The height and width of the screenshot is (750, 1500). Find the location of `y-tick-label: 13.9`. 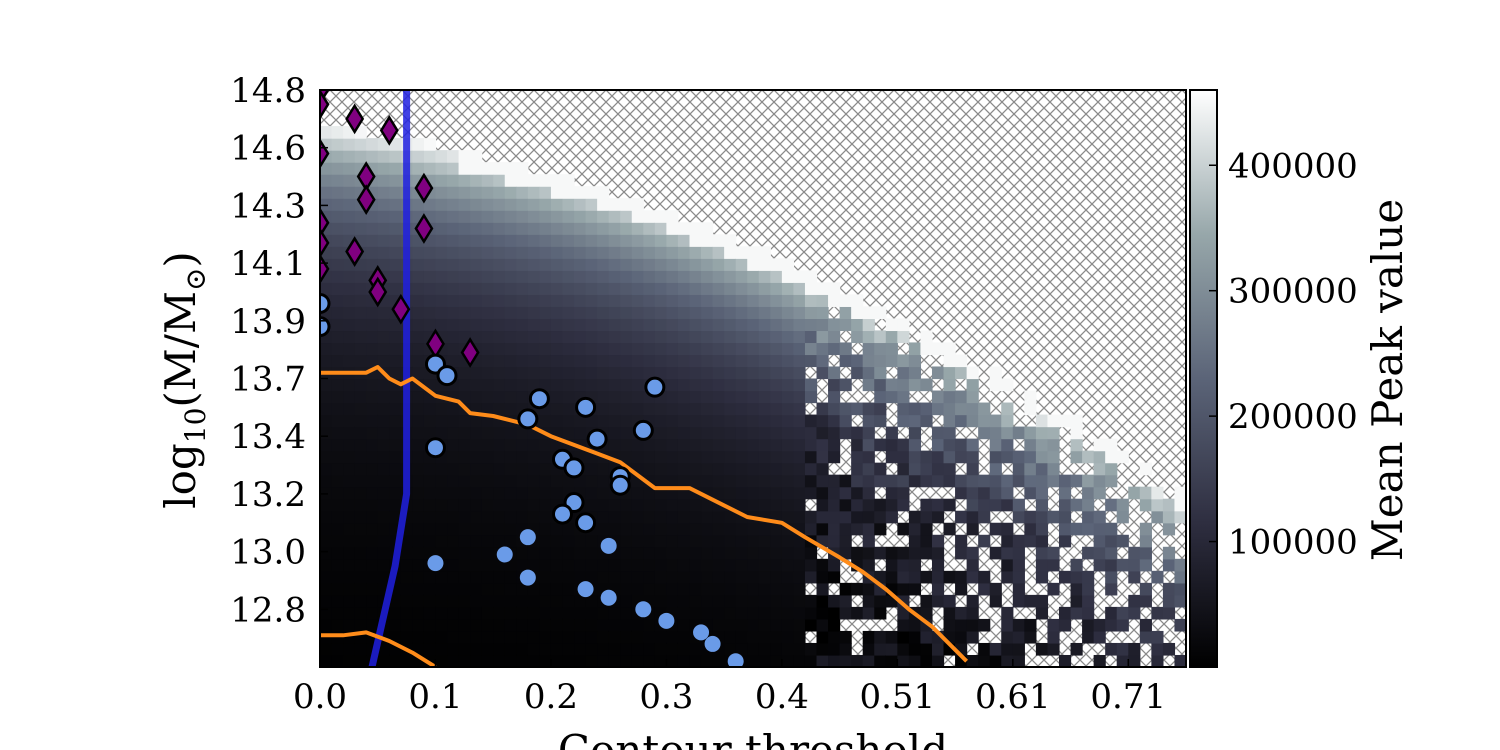

y-tick-label: 13.9 is located at coordinates (268, 322).